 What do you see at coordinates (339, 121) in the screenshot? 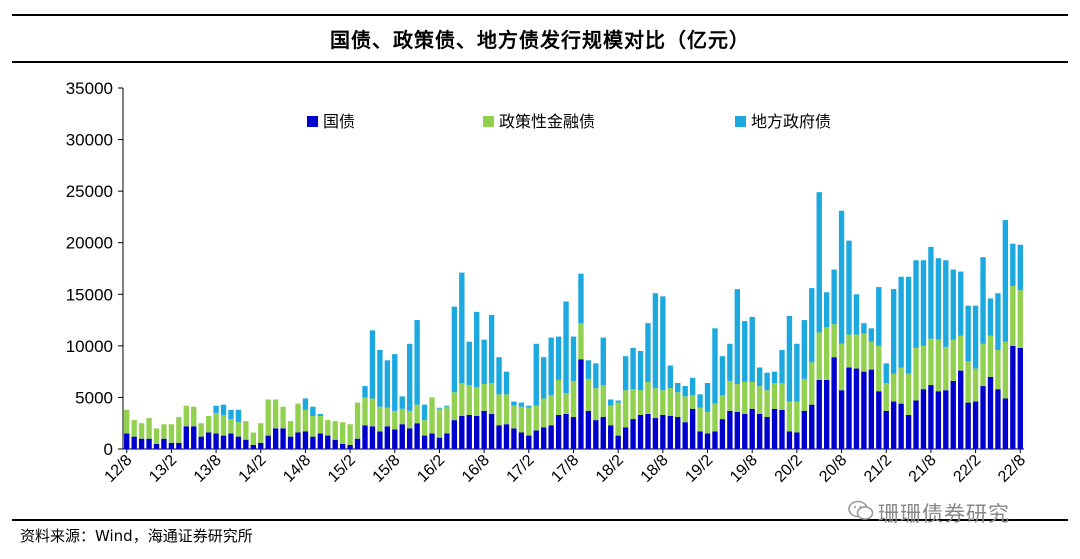
I see `legend-label: 国债` at bounding box center [339, 121].